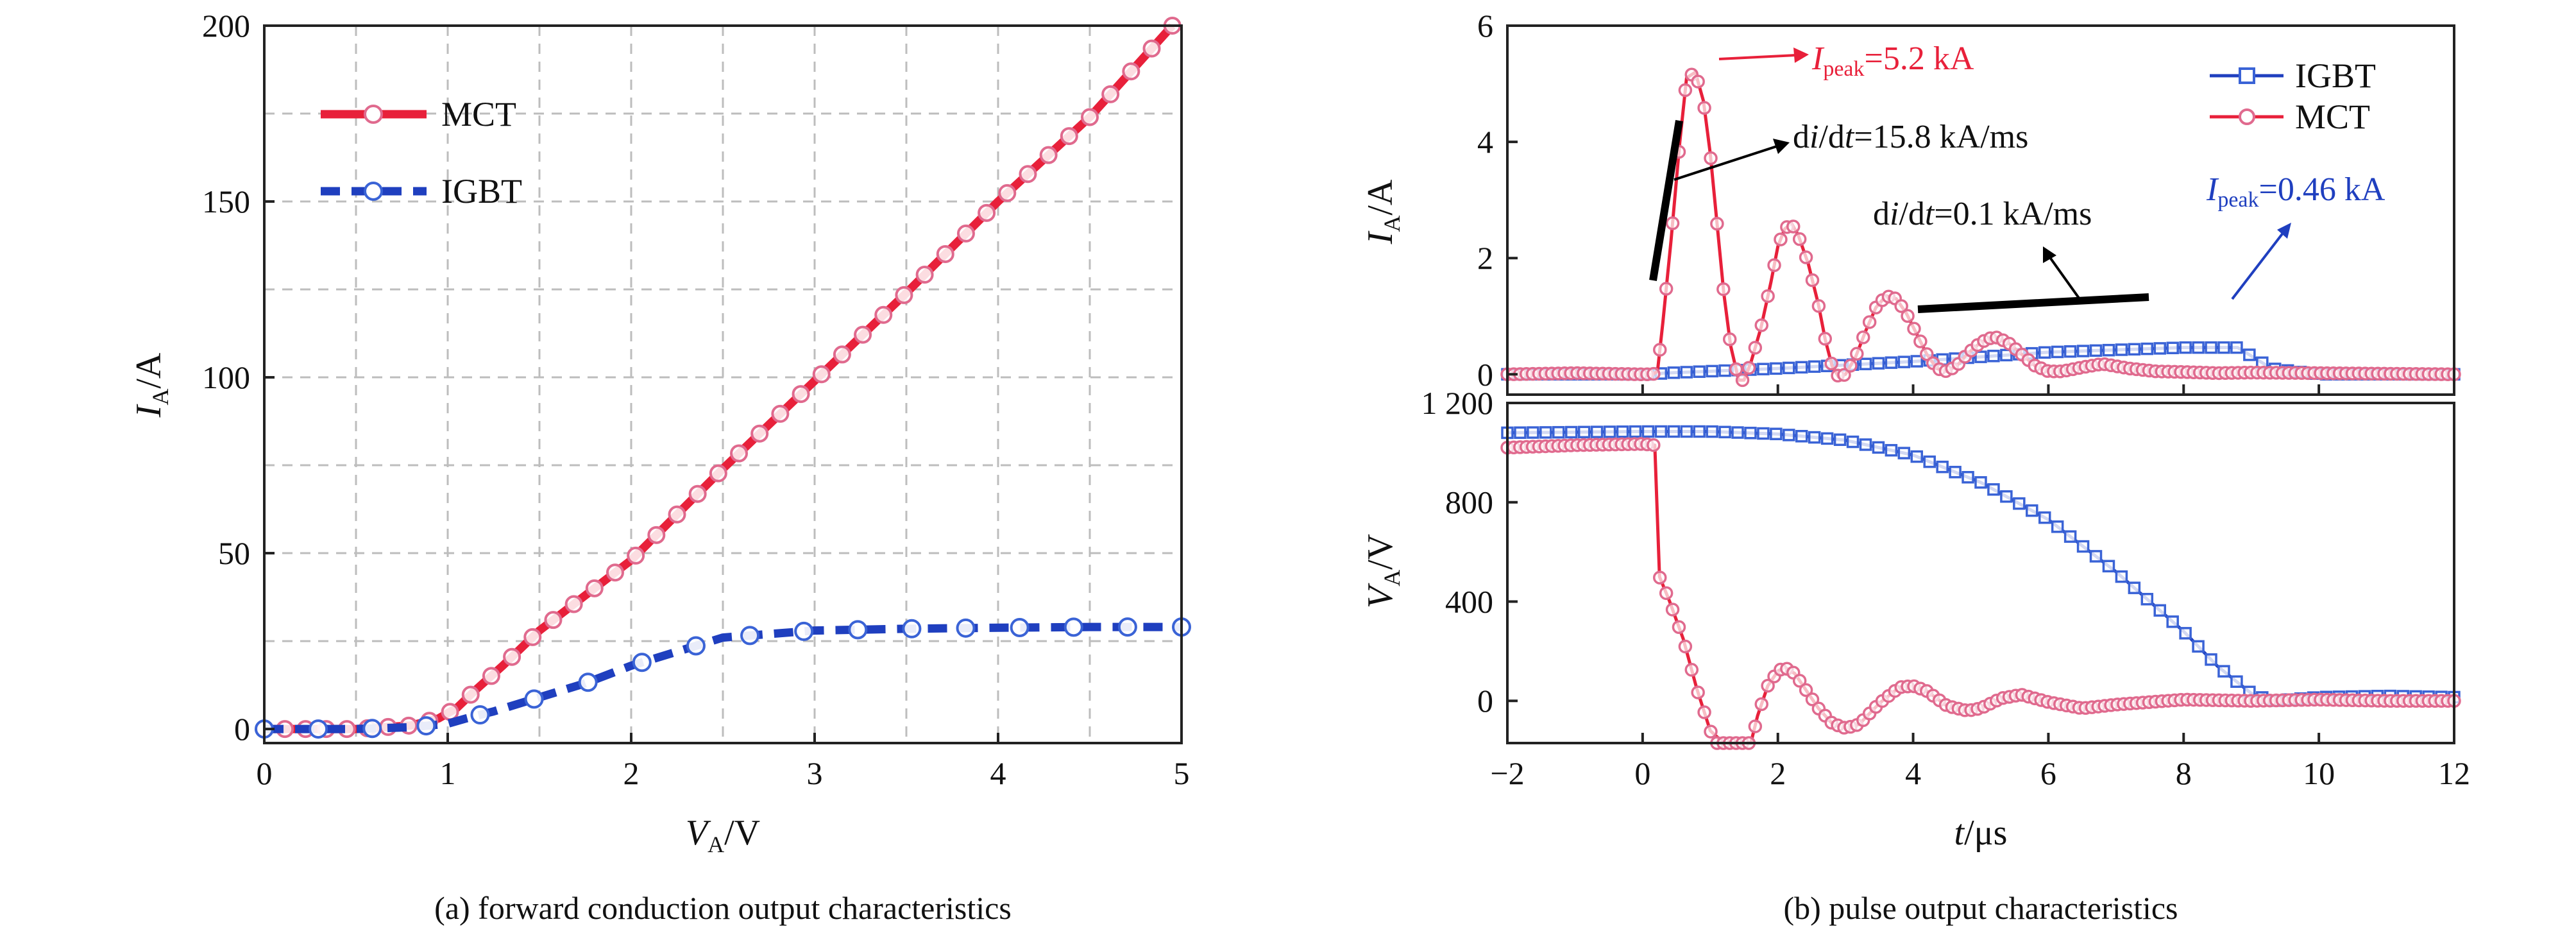 This screenshot has width=2576, height=933. What do you see at coordinates (1913, 773) in the screenshot?
I see `x-tick-label: 4` at bounding box center [1913, 773].